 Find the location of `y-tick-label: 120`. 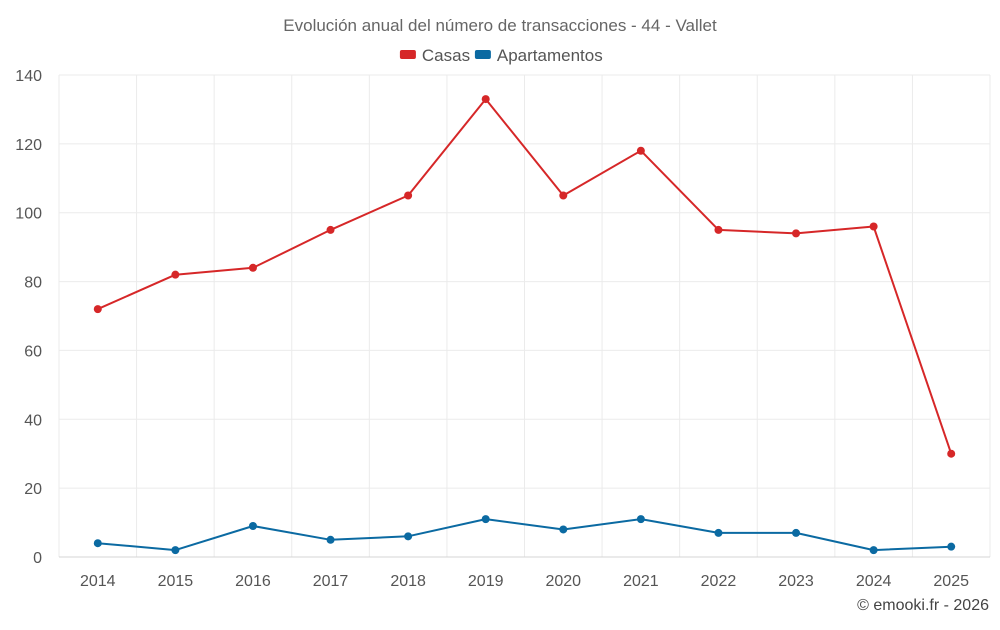

y-tick-label: 120 is located at coordinates (28, 145).